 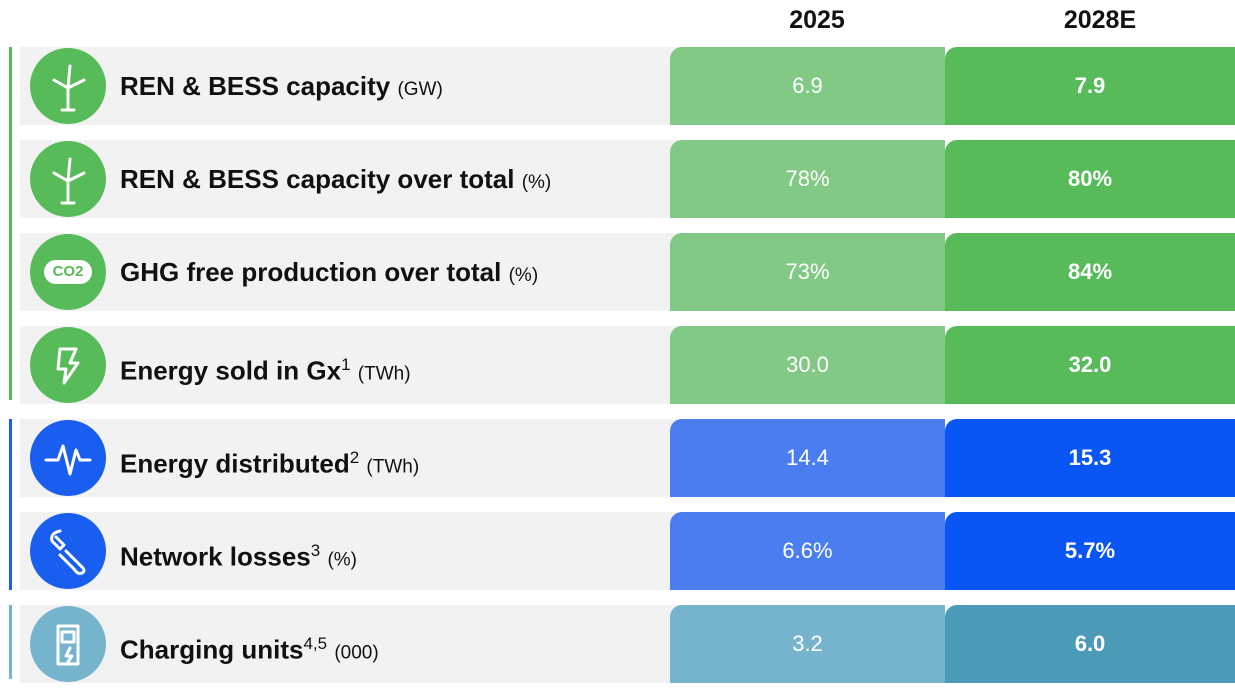 I want to click on value-cell: 5.7%, so click(x=1090, y=551).